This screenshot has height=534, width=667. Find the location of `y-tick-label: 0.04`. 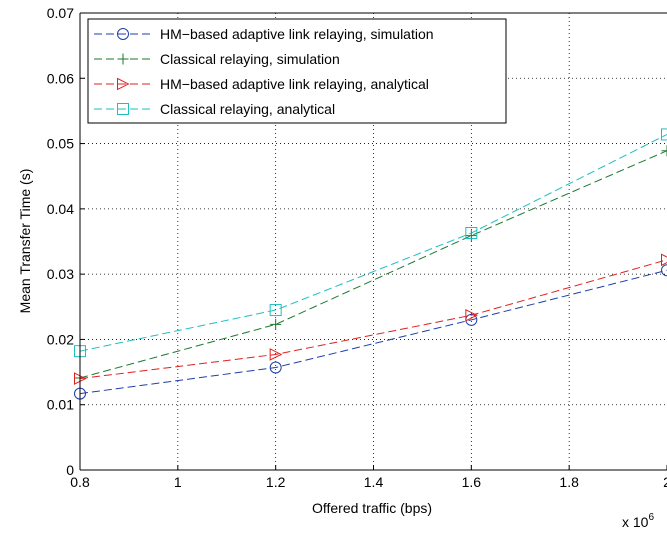

y-tick-label: 0.04 is located at coordinates (60, 209).